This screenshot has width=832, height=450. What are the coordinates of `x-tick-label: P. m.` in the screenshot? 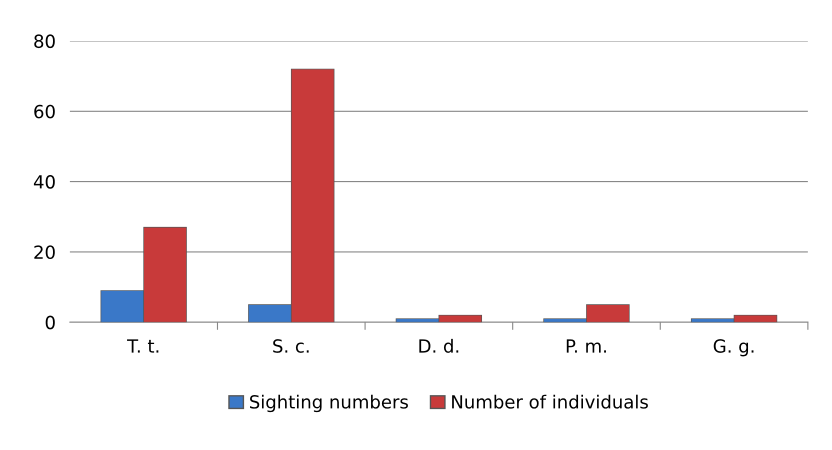 It's located at (586, 346).